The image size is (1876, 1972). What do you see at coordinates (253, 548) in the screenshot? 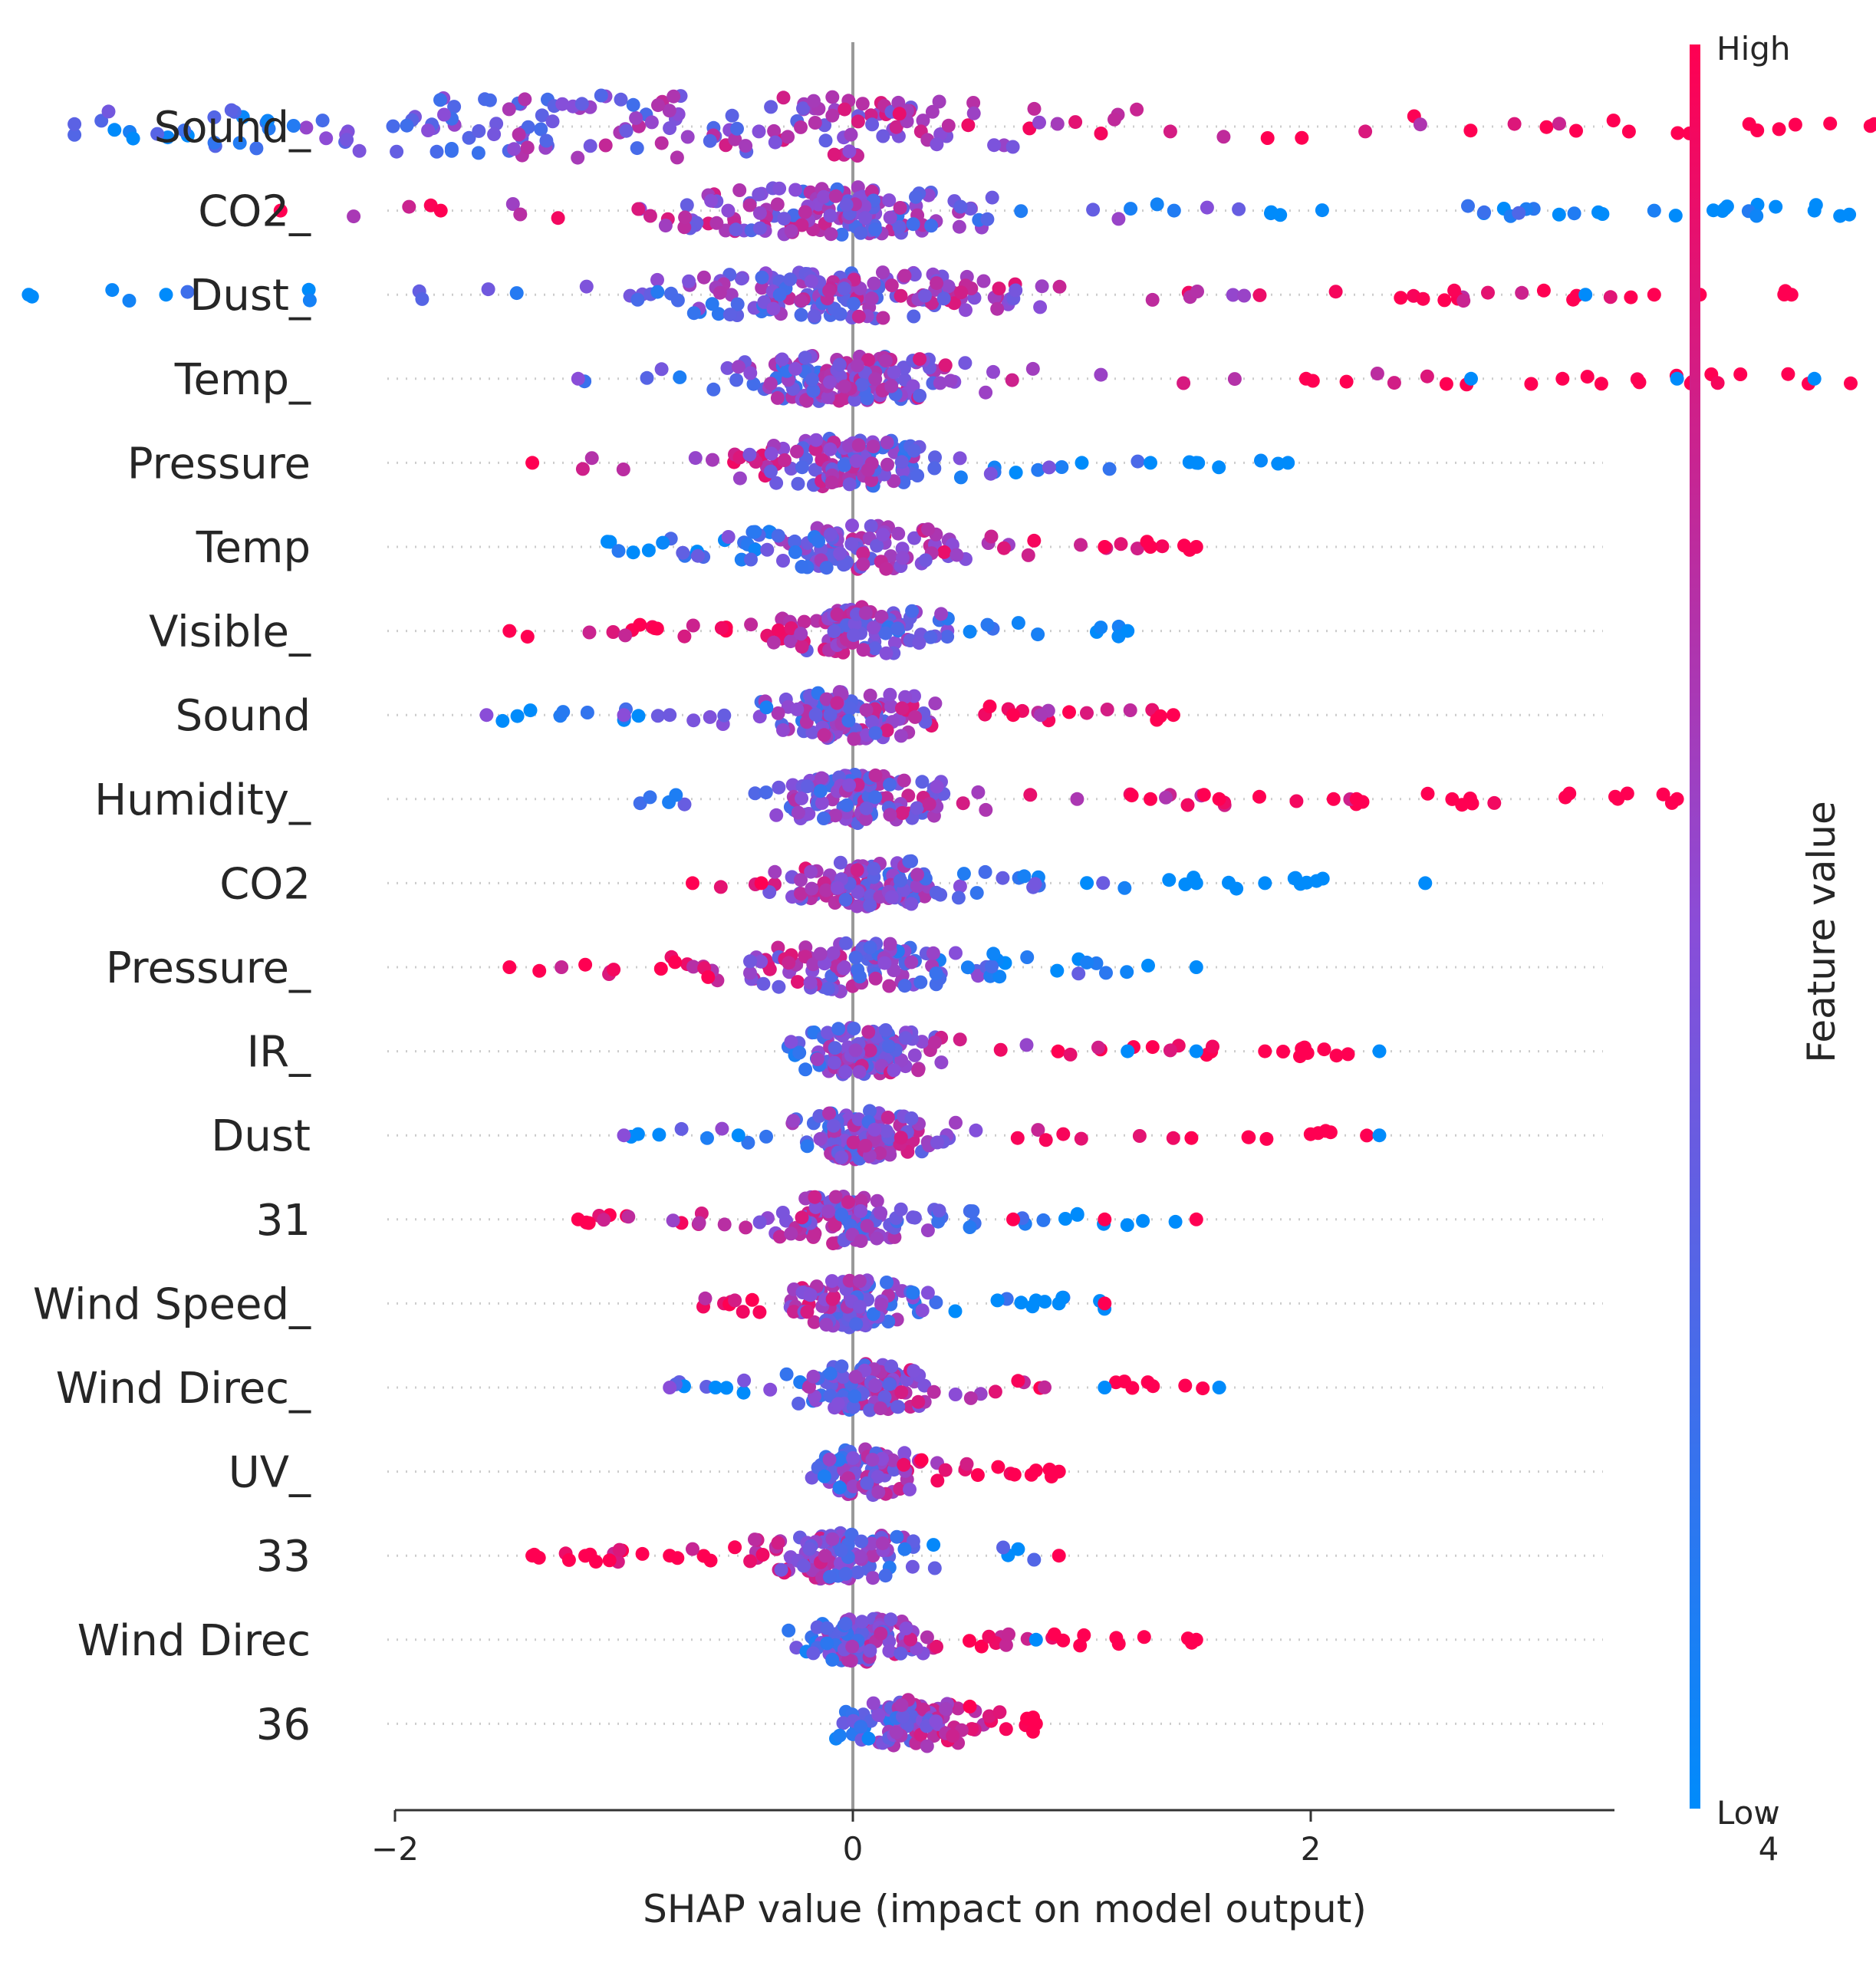
I see `feature-label: Temp` at bounding box center [253, 548].